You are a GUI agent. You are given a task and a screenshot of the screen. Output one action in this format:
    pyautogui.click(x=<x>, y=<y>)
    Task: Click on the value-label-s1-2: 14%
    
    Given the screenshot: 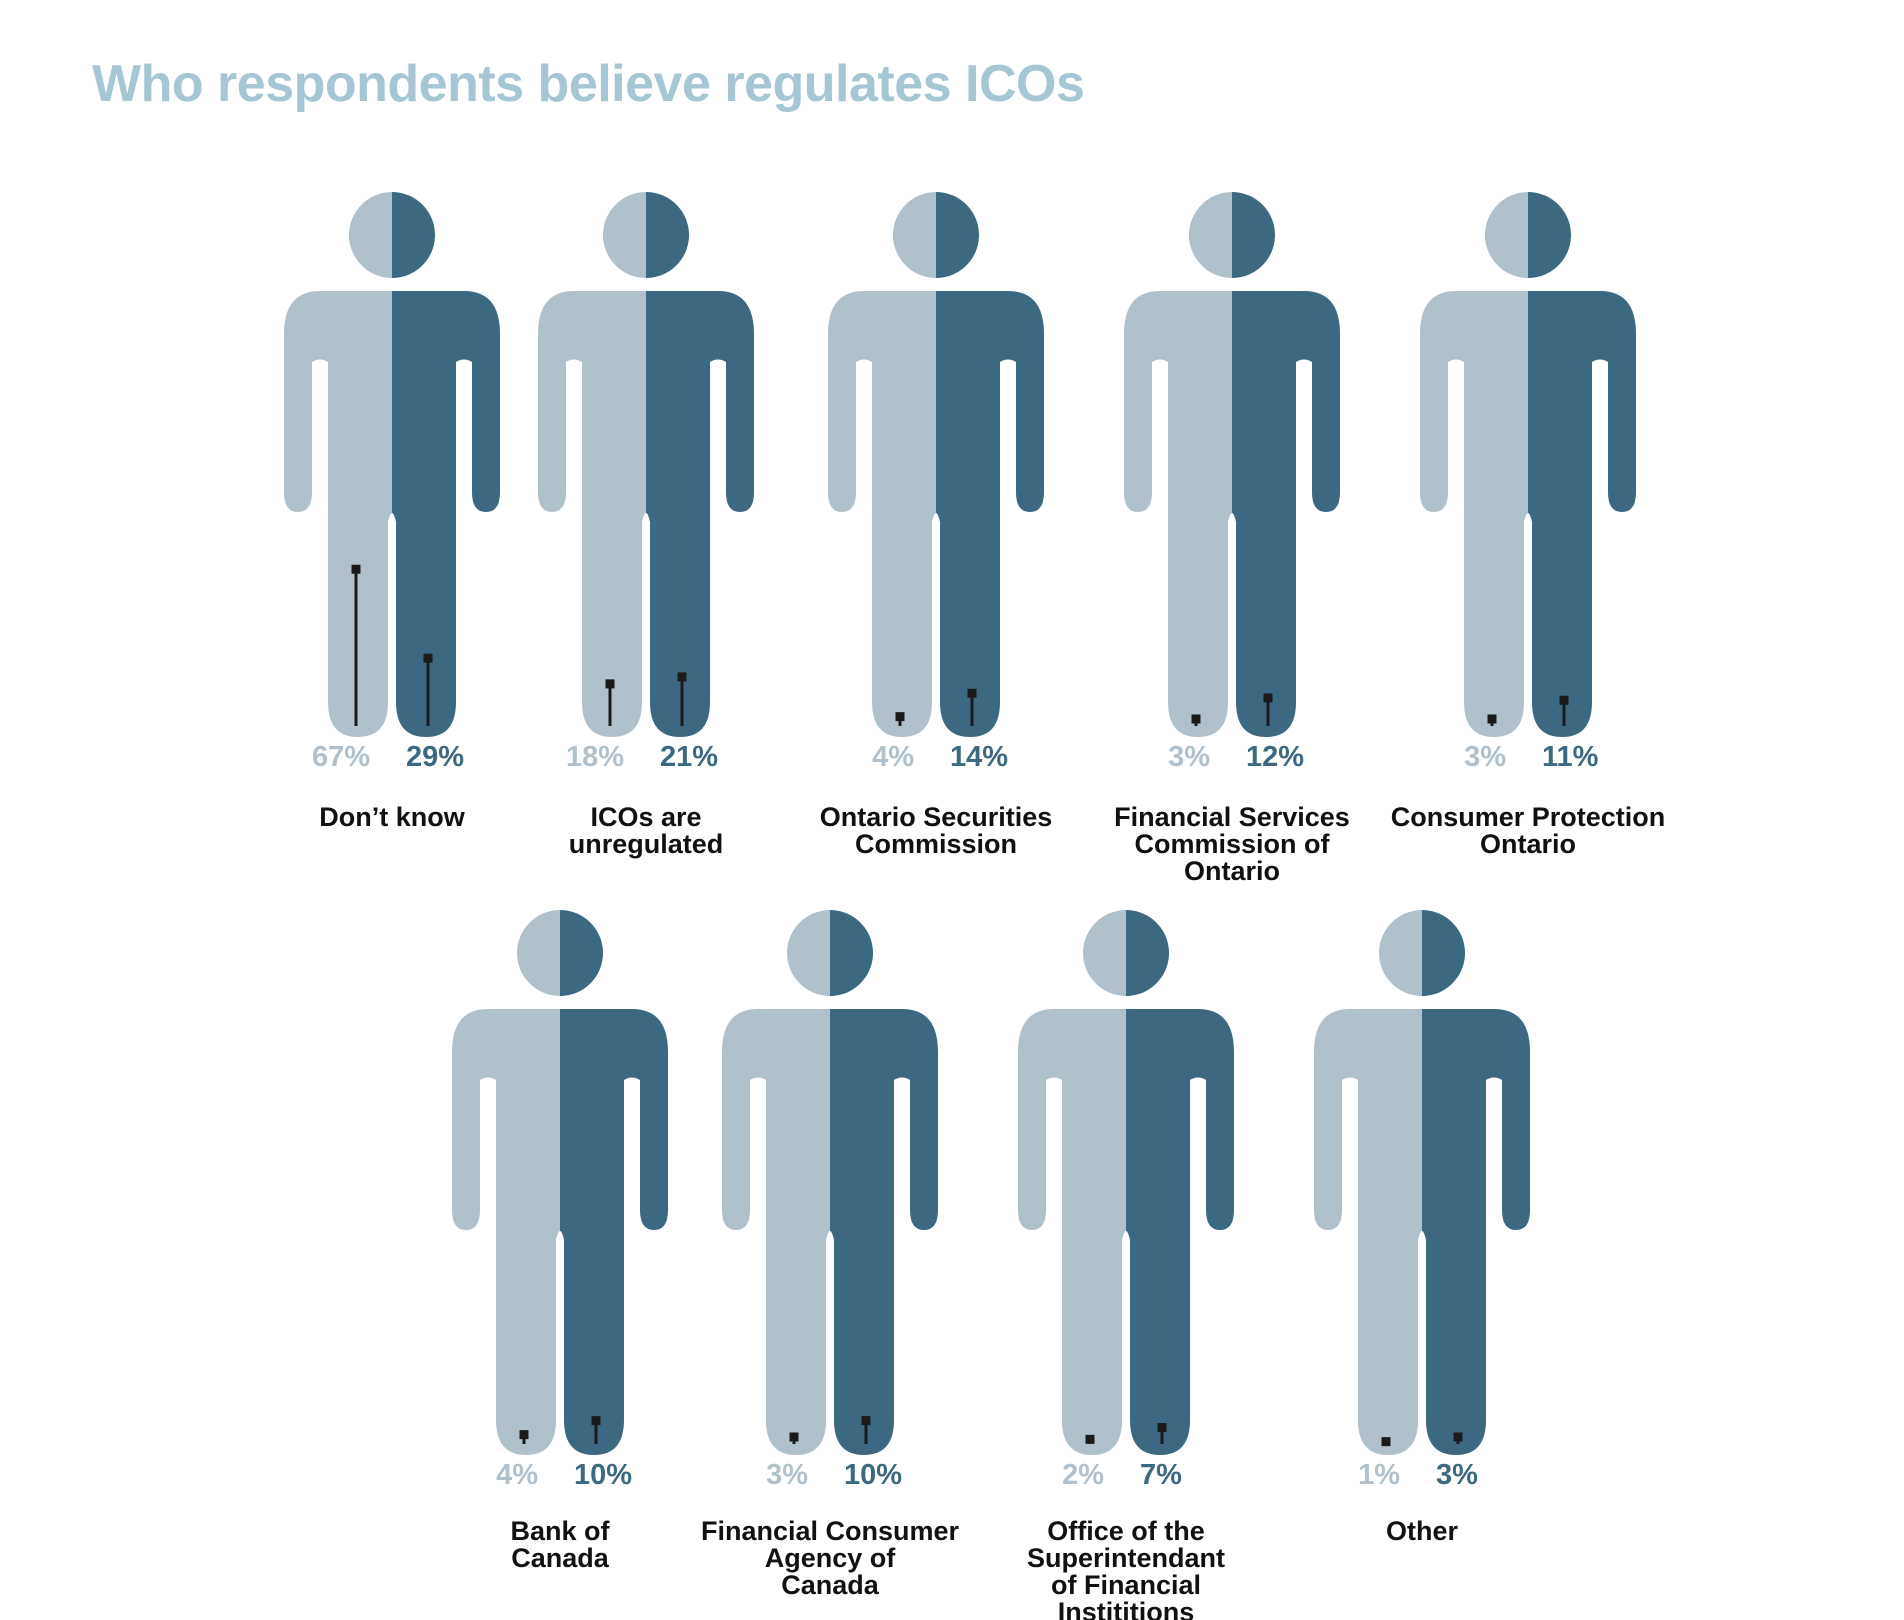 What is the action you would take?
    pyautogui.click(x=979, y=757)
    